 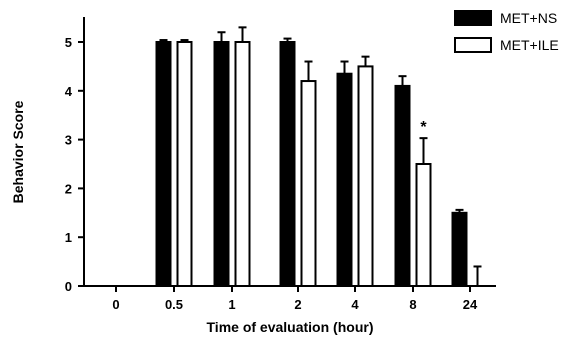 What do you see at coordinates (297, 304) in the screenshot?
I see `x-tick-label-2: 2` at bounding box center [297, 304].